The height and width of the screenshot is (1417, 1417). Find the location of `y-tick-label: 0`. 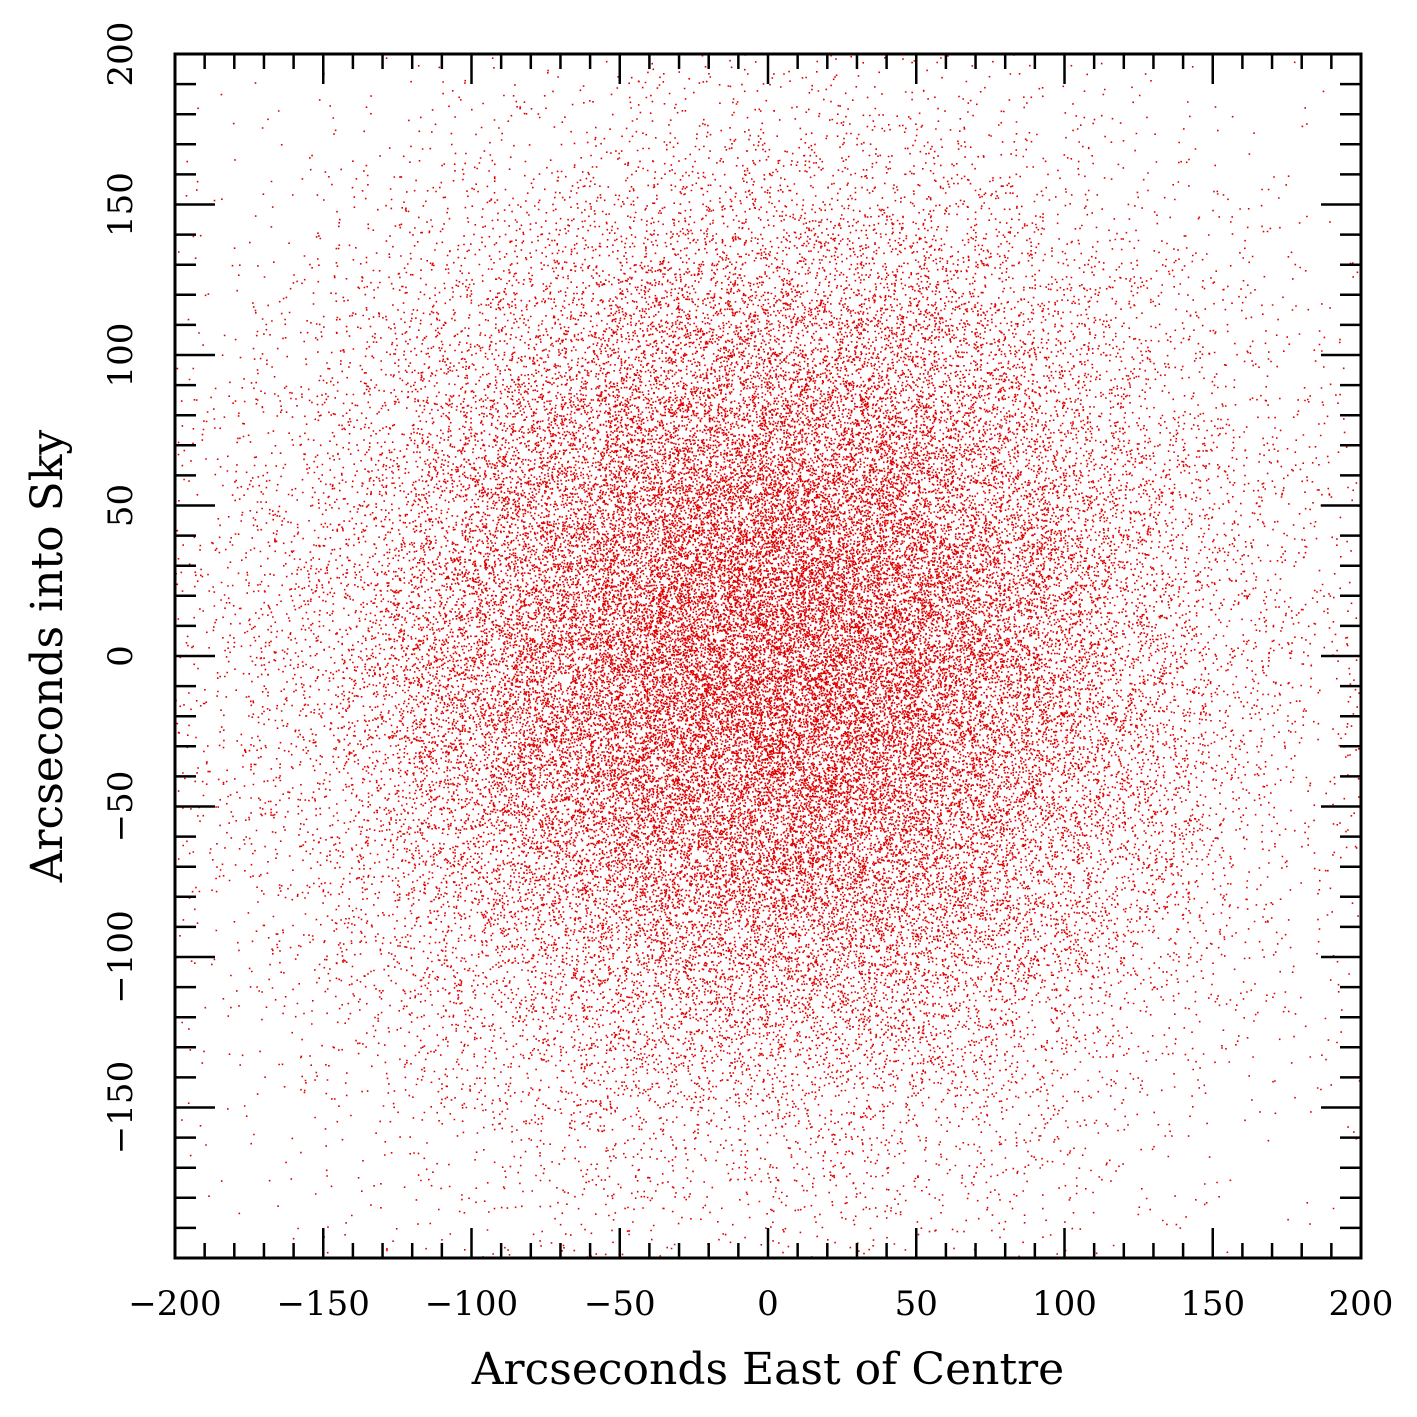

y-tick-label: 0 is located at coordinates (121, 656).